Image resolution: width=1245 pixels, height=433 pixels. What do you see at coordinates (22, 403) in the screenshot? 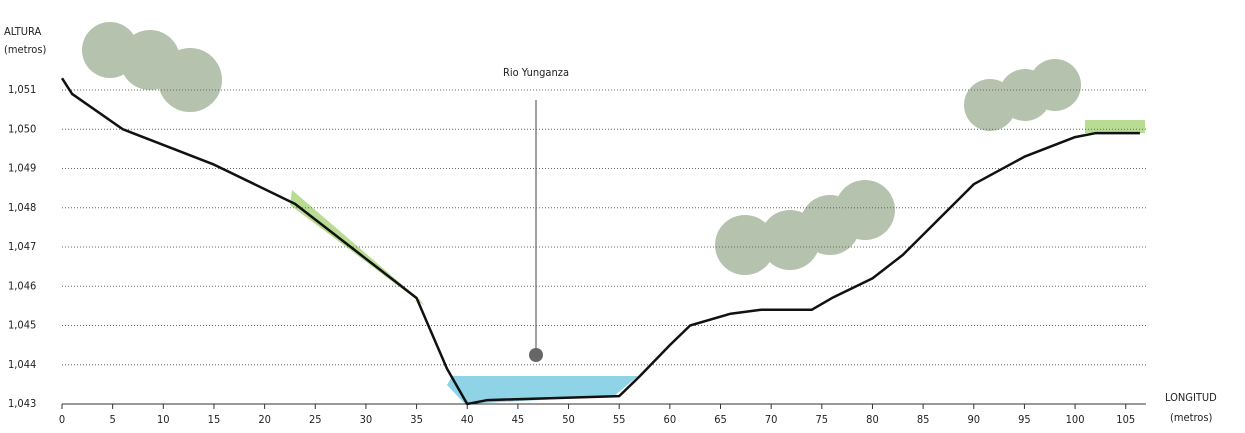
I see `y-tick-label: 1,043` at bounding box center [22, 403].